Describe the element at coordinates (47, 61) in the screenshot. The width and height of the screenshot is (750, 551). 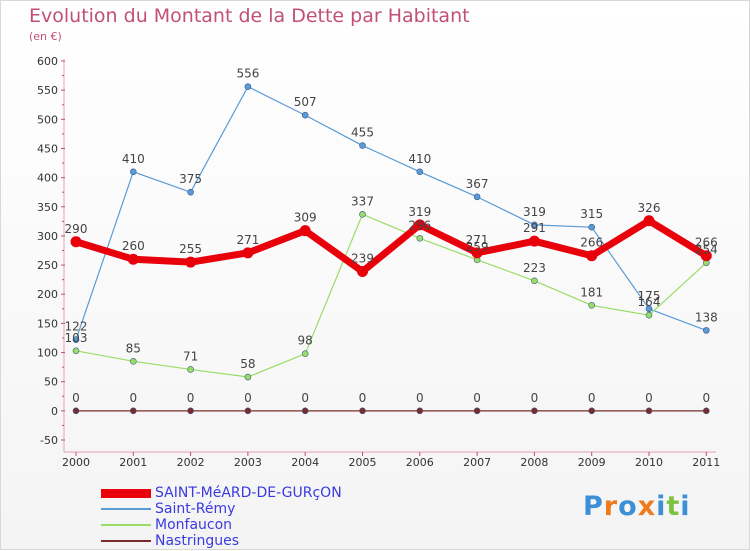
I see `y-tick-label: 600` at that location.